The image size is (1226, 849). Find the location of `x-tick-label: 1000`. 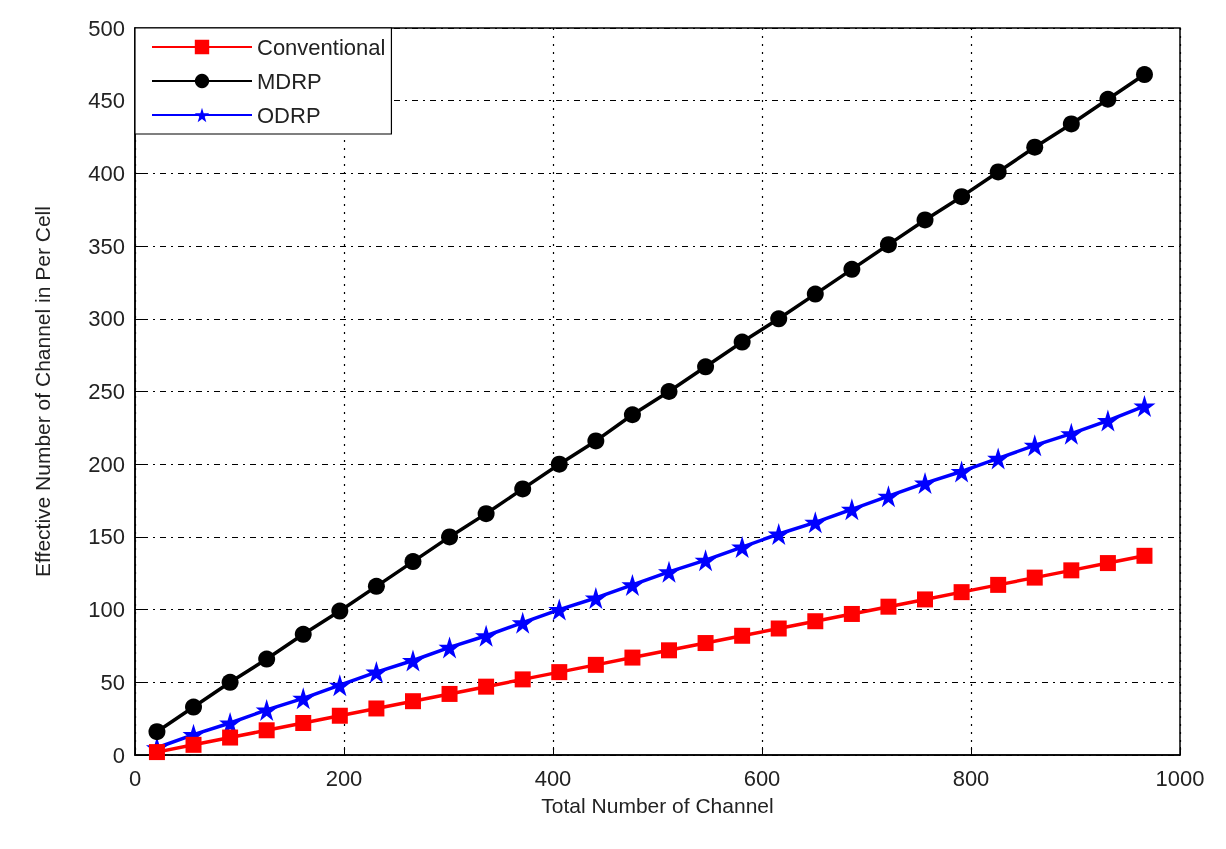

x-tick-label: 1000 is located at coordinates (1180, 778).